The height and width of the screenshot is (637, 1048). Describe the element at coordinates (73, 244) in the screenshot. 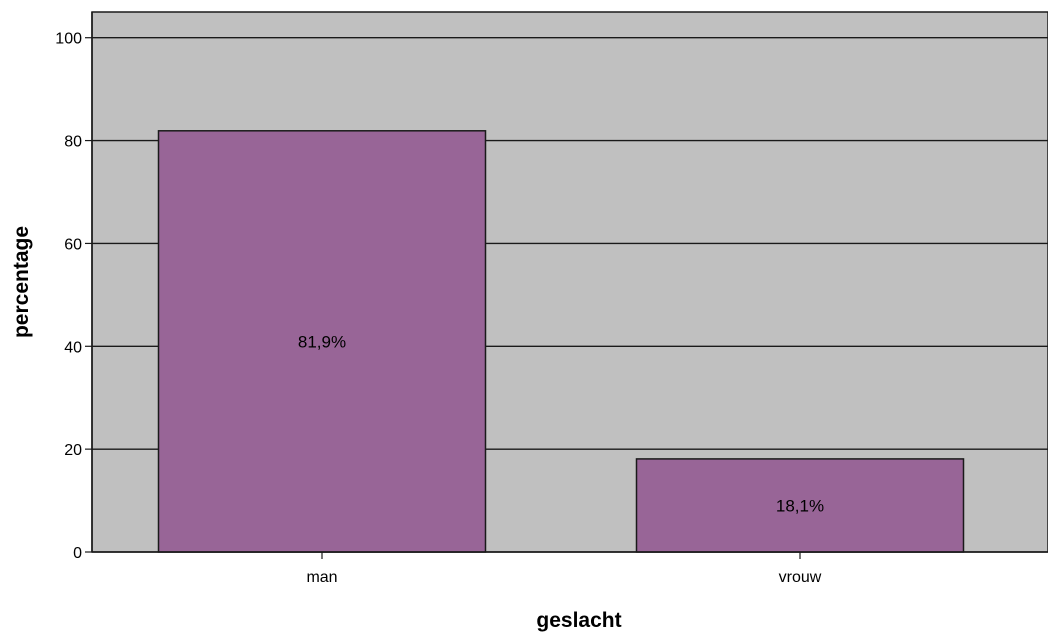

I see `y-tick-label: 60` at that location.